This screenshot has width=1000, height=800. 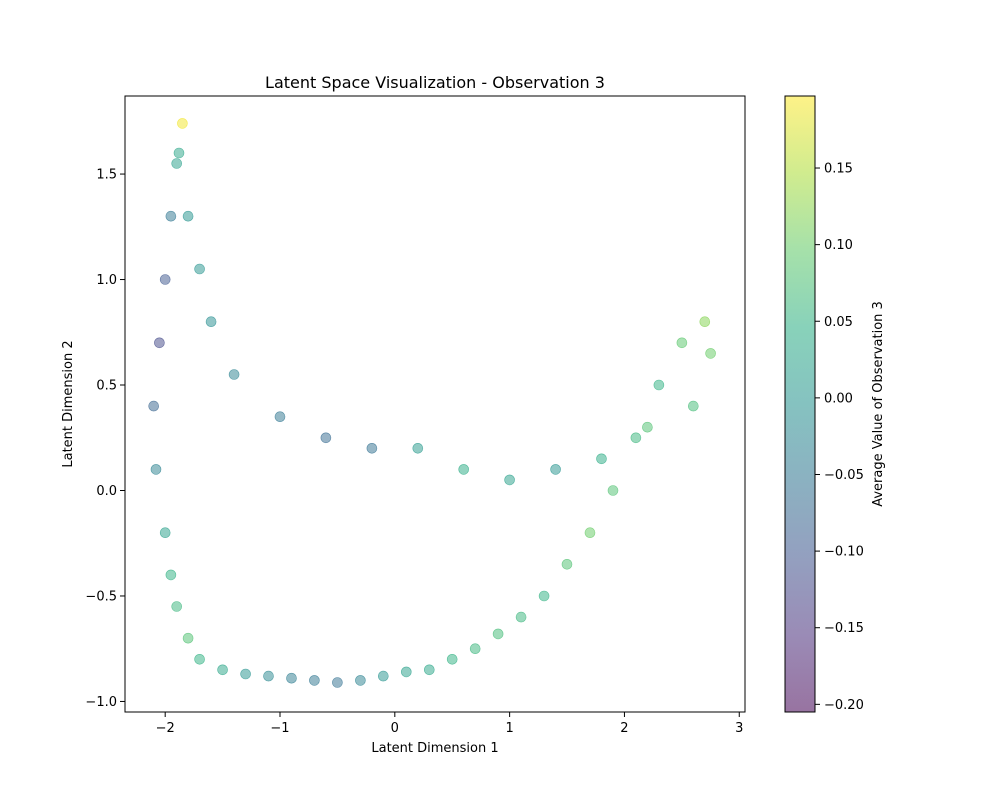 What do you see at coordinates (395, 728) in the screenshot?
I see `x-tick-label: 0` at bounding box center [395, 728].